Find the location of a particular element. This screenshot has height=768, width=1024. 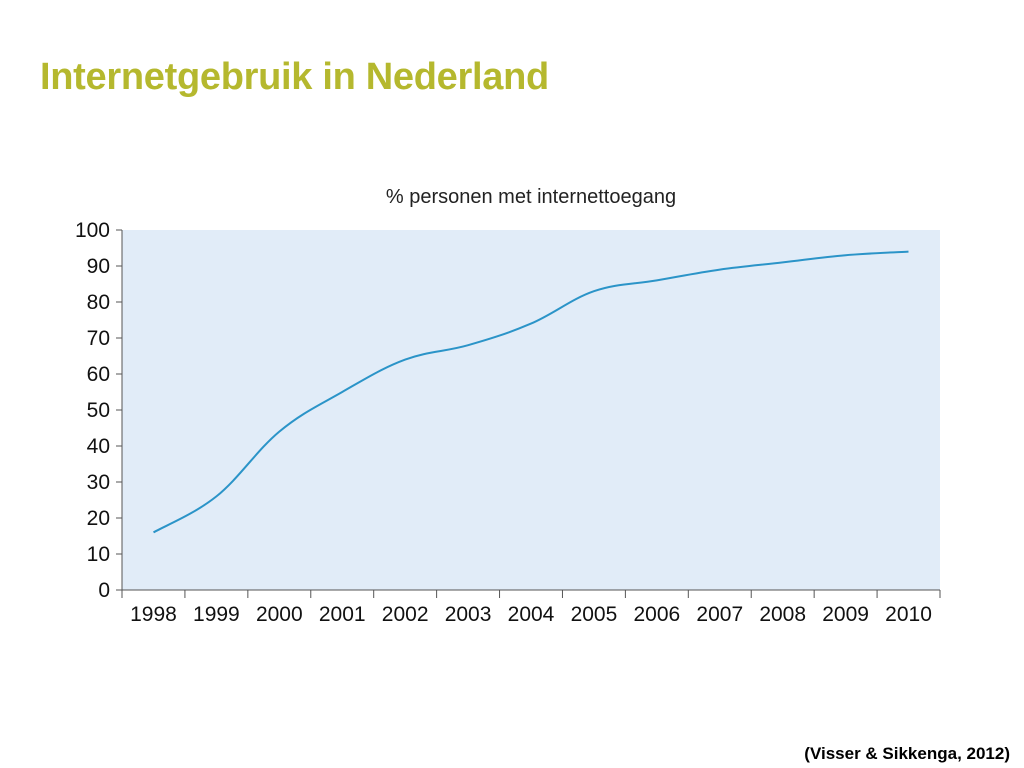

y-tick-label: 50 is located at coordinates (98, 410).